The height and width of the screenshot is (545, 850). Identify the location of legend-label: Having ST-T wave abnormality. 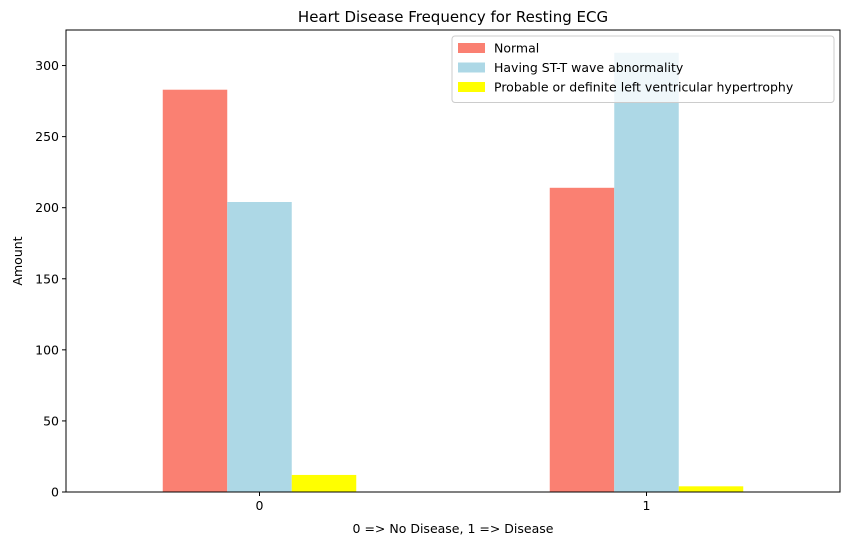
(589, 67).